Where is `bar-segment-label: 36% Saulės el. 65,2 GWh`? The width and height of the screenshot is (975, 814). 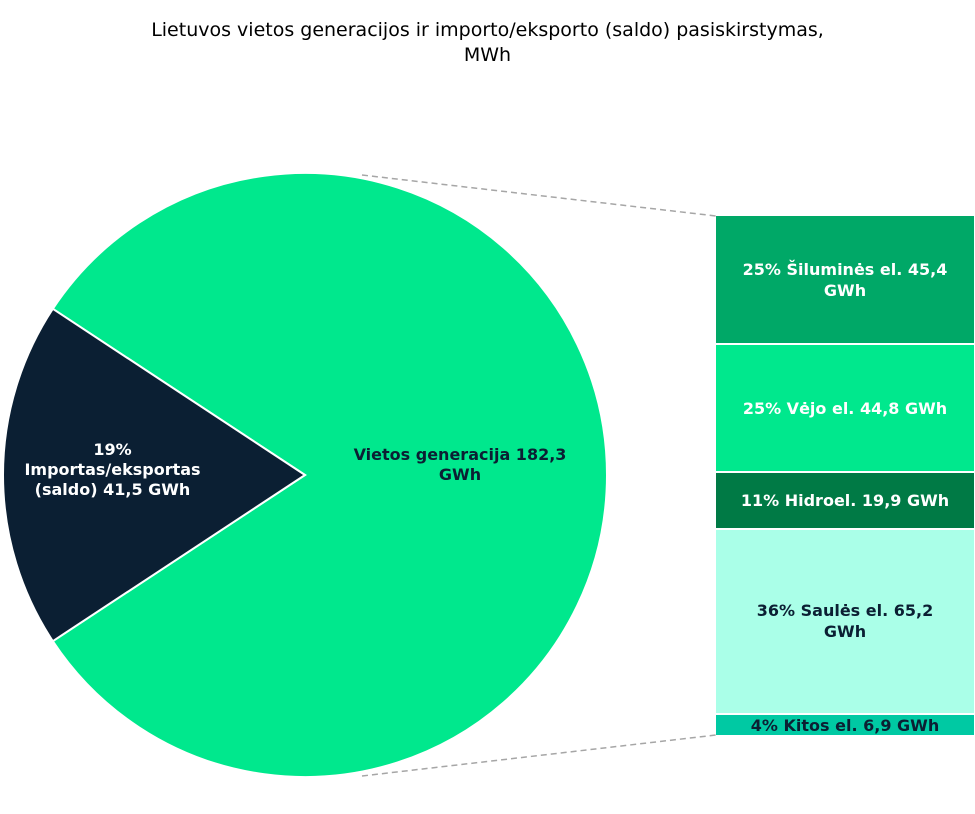 bar-segment-label: 36% Saulės el. 65,2 GWh is located at coordinates (845, 621).